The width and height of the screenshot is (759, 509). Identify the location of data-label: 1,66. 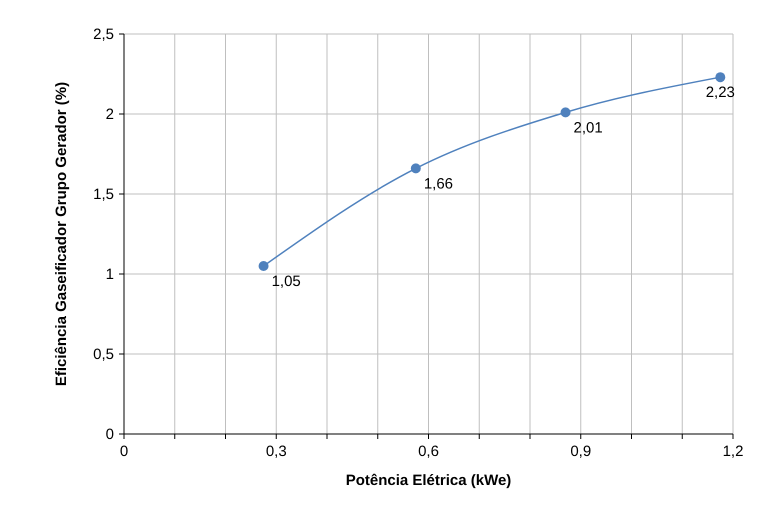
(439, 183).